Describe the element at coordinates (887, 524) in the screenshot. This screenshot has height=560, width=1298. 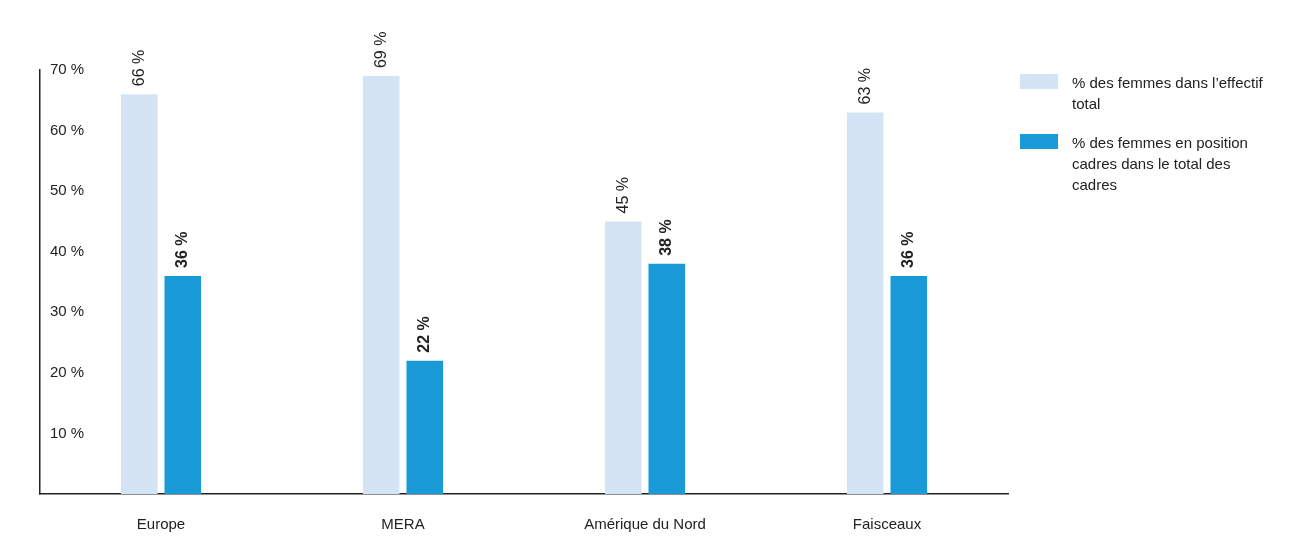
I see `x-tick-label: Faisceaux` at that location.